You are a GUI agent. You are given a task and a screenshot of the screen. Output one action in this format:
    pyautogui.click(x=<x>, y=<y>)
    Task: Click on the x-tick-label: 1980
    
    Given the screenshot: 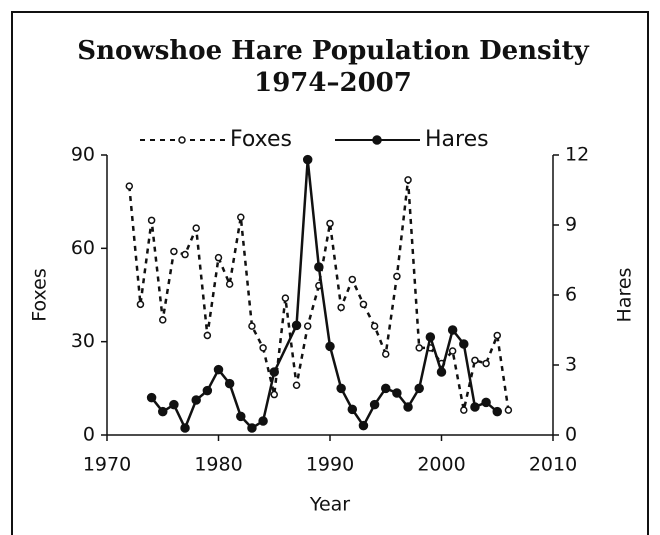 What is the action you would take?
    pyautogui.click(x=218, y=465)
    